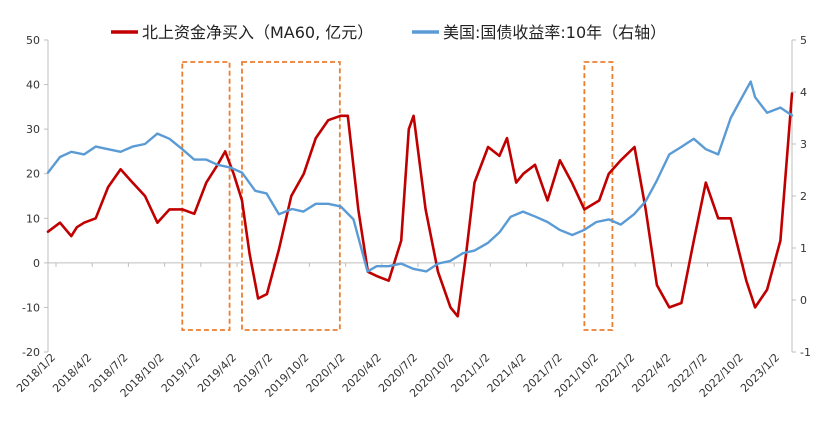 The width and height of the screenshot is (832, 427). What do you see at coordinates (760, 373) in the screenshot?
I see `x-tick-label: 2023/1/2` at bounding box center [760, 373].